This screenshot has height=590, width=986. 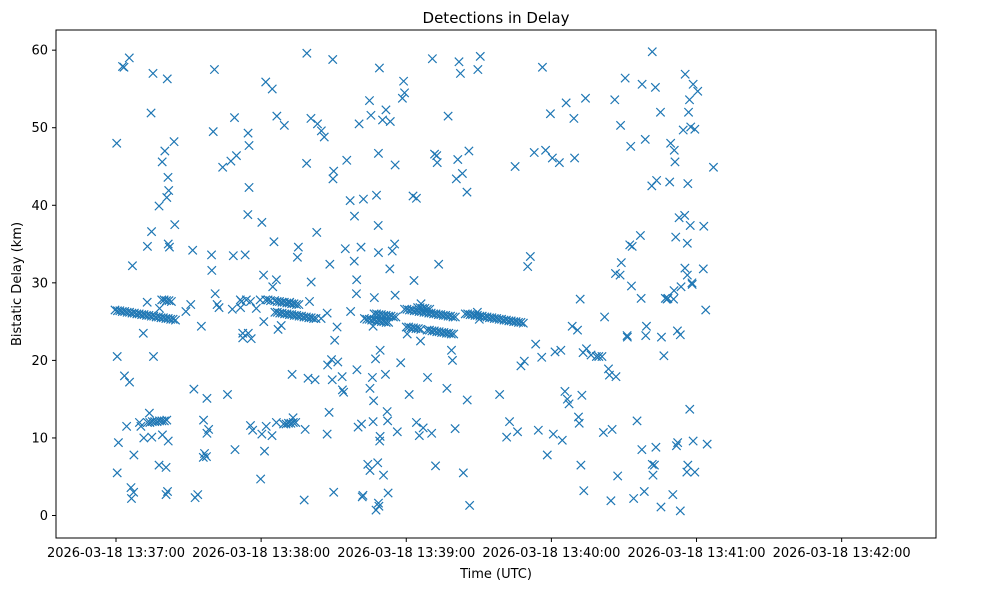 What do you see at coordinates (39, 283) in the screenshot?
I see `y-tick-label: 30` at bounding box center [39, 283].